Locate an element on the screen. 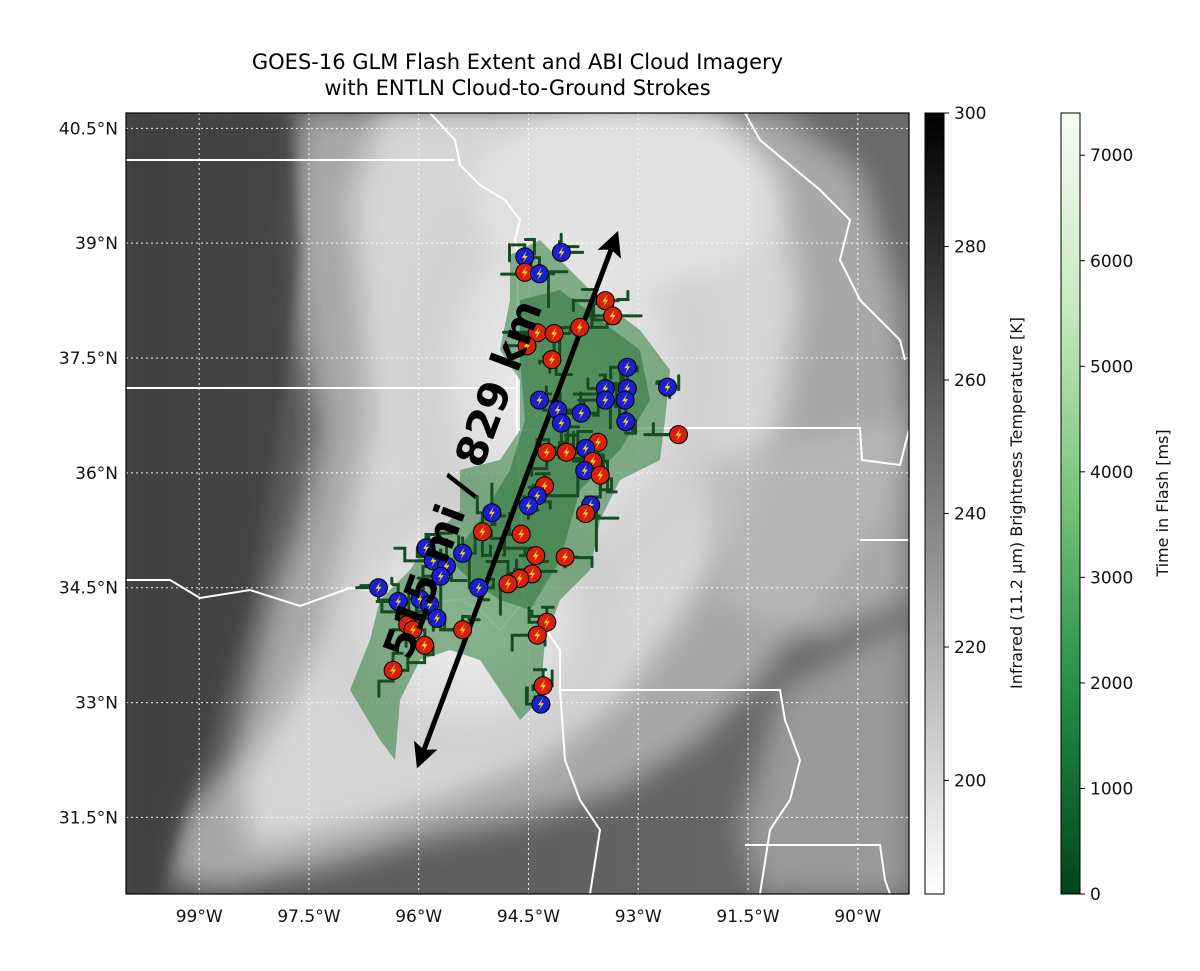  flash-colorbar-label: Time in Flash [ms] is located at coordinates (1162, 503).